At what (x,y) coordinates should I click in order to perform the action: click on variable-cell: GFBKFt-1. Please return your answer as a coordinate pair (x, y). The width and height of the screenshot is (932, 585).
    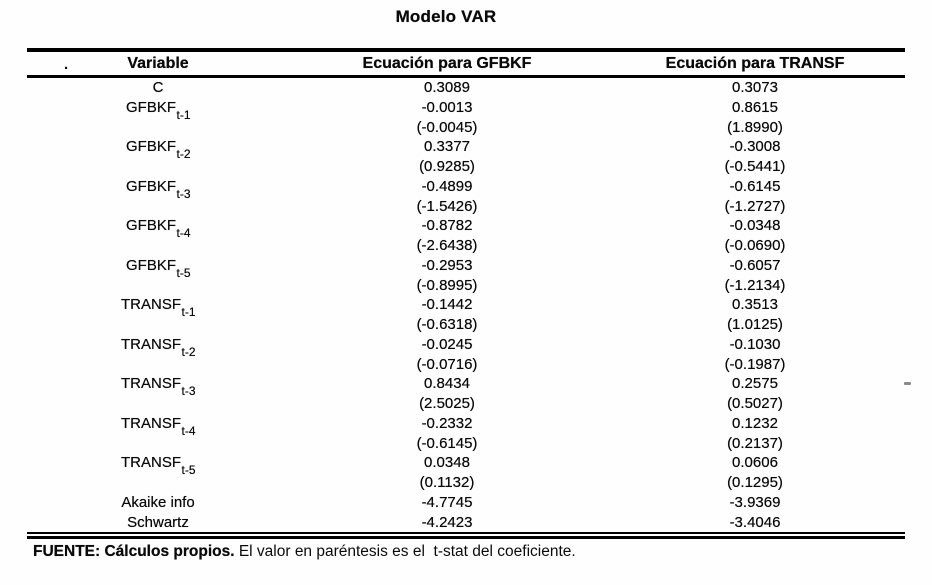
    Looking at the image, I should click on (158, 109).